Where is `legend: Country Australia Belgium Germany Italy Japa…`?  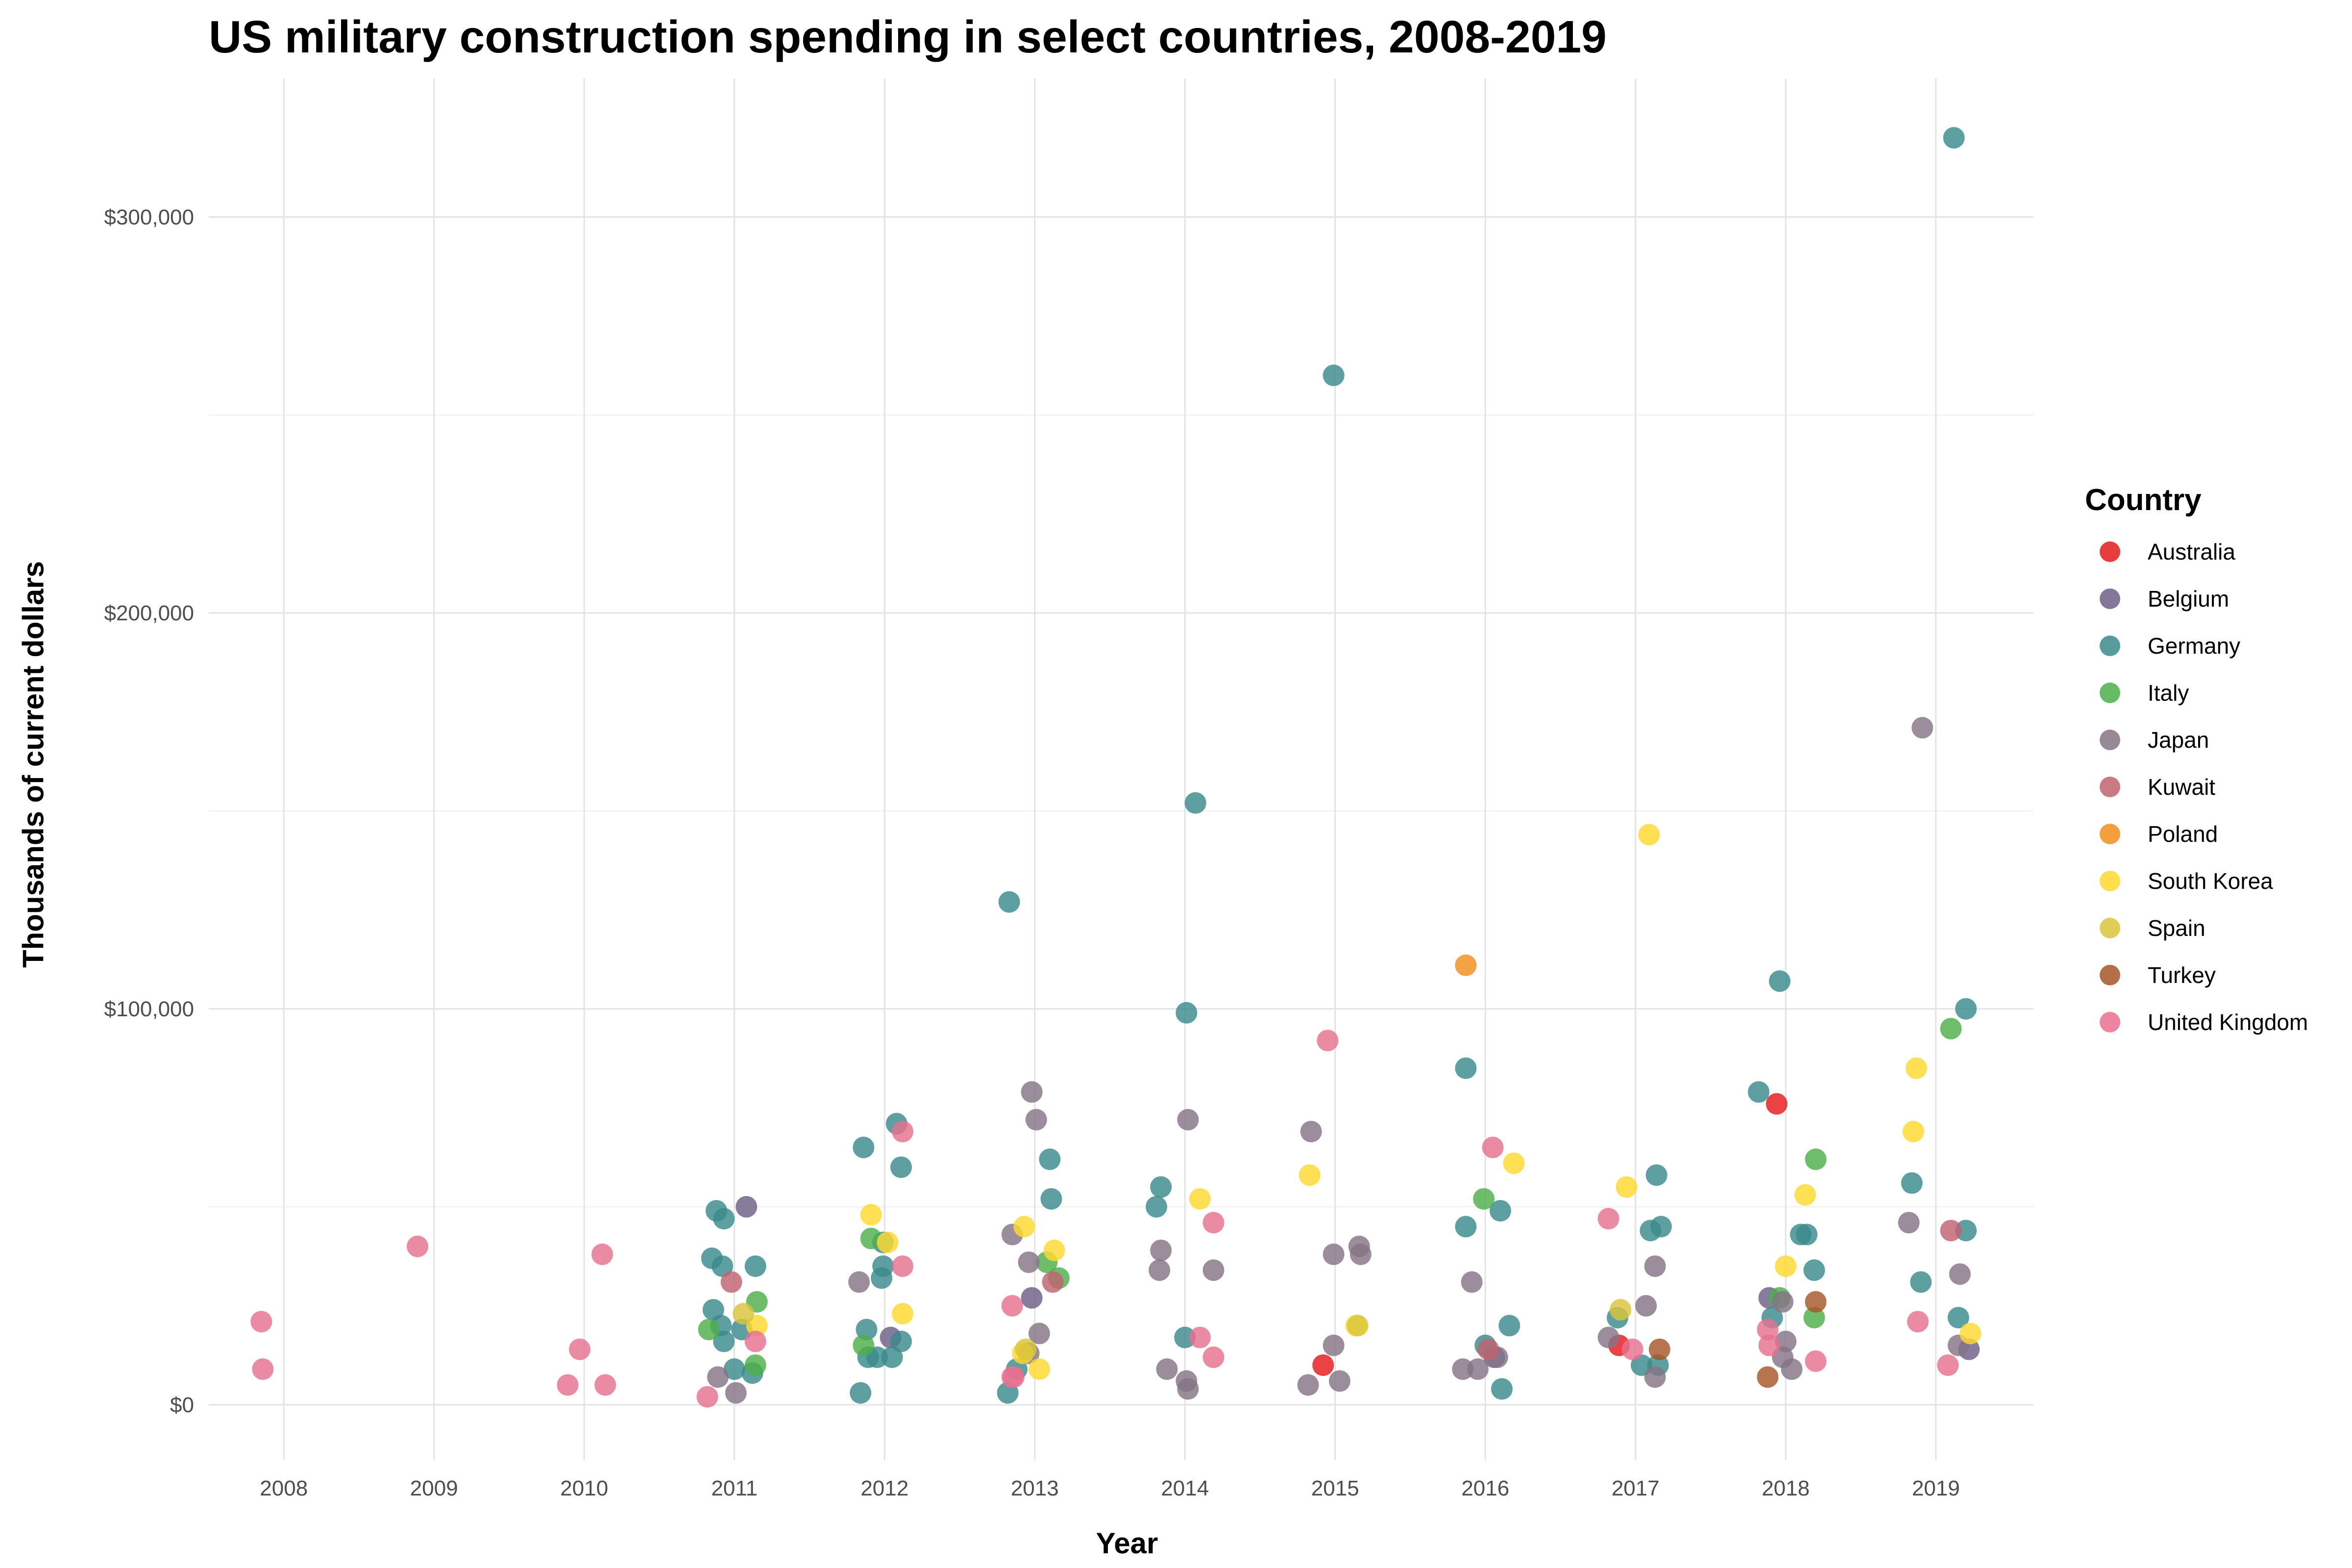
legend: Country Australia Belgium Germany Italy Japa… is located at coordinates (2196, 764).